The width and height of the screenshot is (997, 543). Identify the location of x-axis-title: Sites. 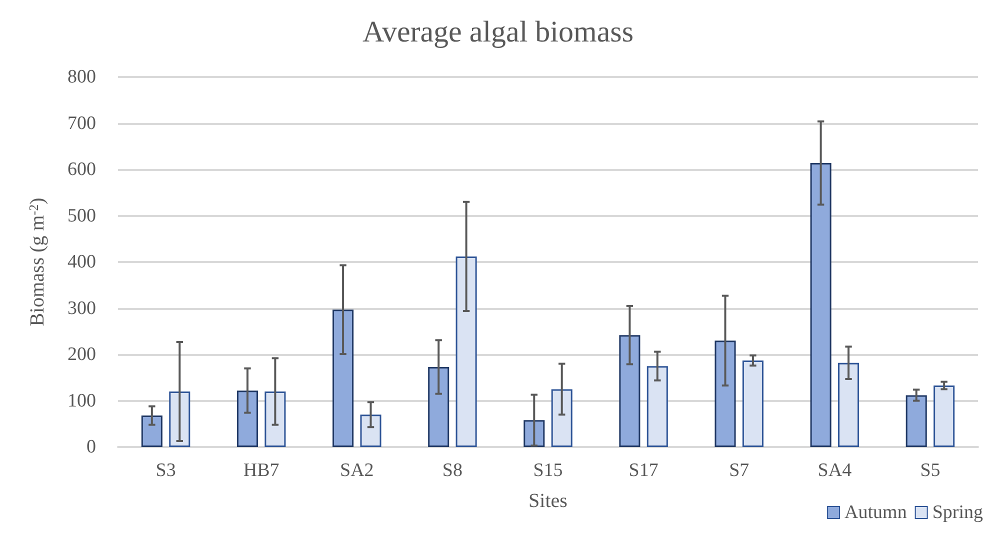
(548, 501).